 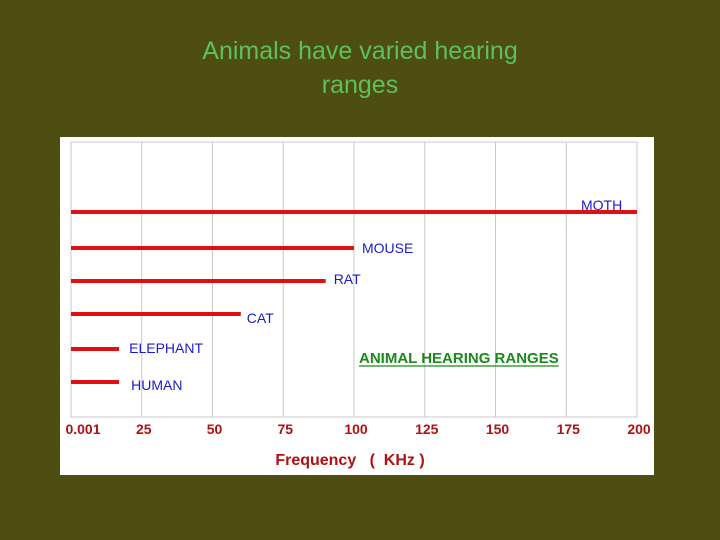 I want to click on x-tick-label: 100, so click(x=356, y=429).